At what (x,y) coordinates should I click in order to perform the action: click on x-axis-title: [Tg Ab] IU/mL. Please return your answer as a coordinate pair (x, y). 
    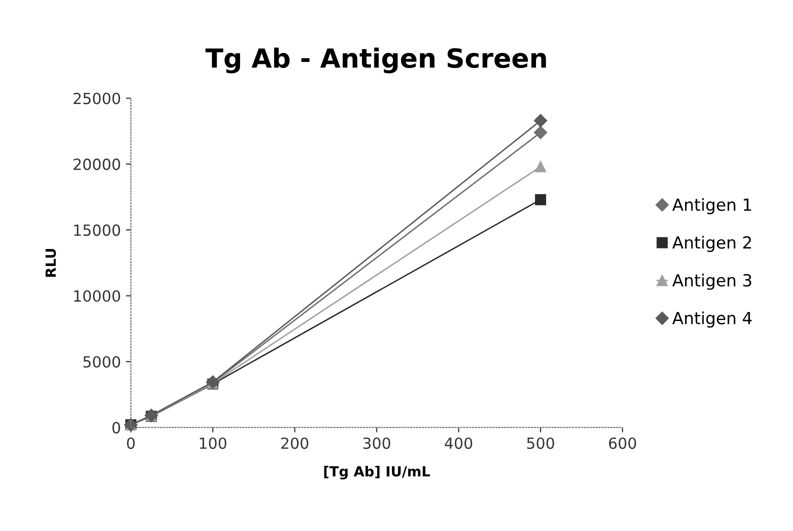
    Looking at the image, I should click on (377, 473).